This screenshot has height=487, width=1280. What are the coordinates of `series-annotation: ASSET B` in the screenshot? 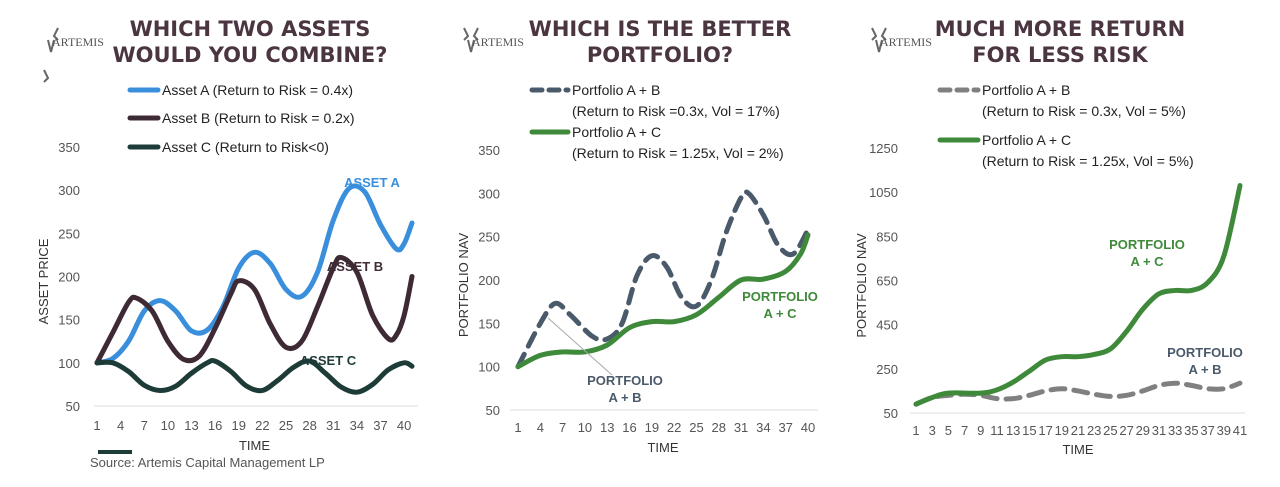 It's located at (355, 266).